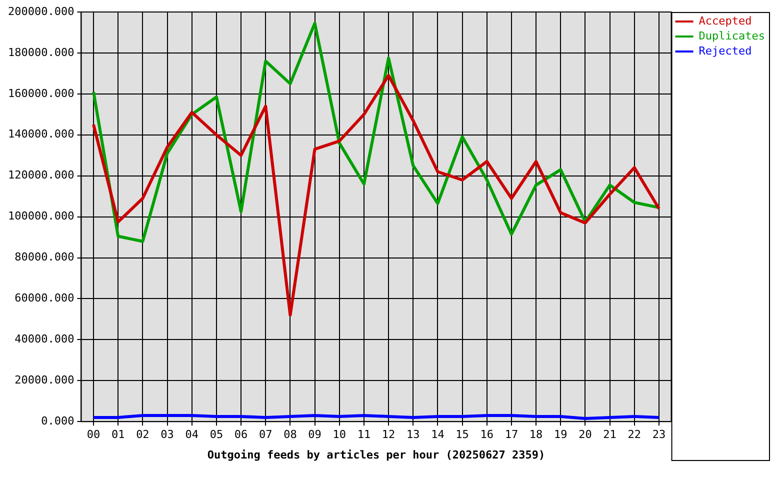 The height and width of the screenshot is (480, 780). I want to click on legend-label: Accepted, so click(725, 21).